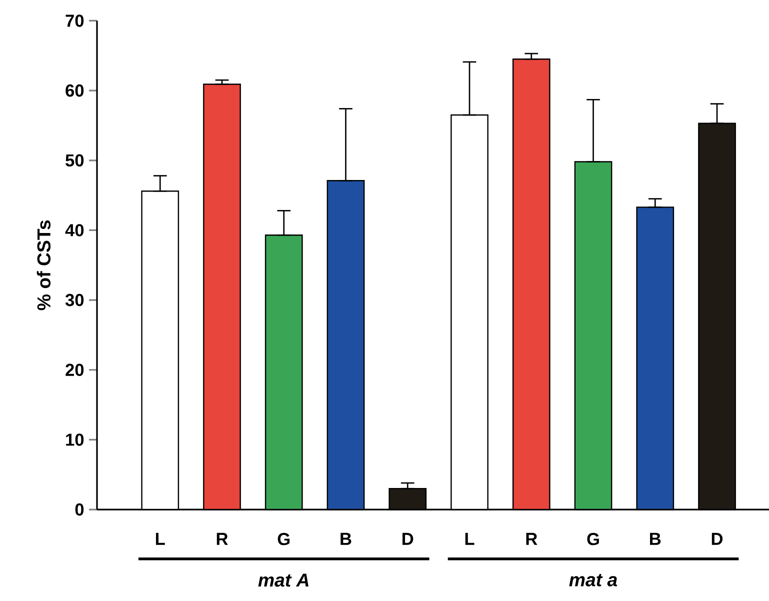 This screenshot has width=769, height=601. Describe the element at coordinates (75, 90) in the screenshot. I see `y-tick-label: 60` at that location.